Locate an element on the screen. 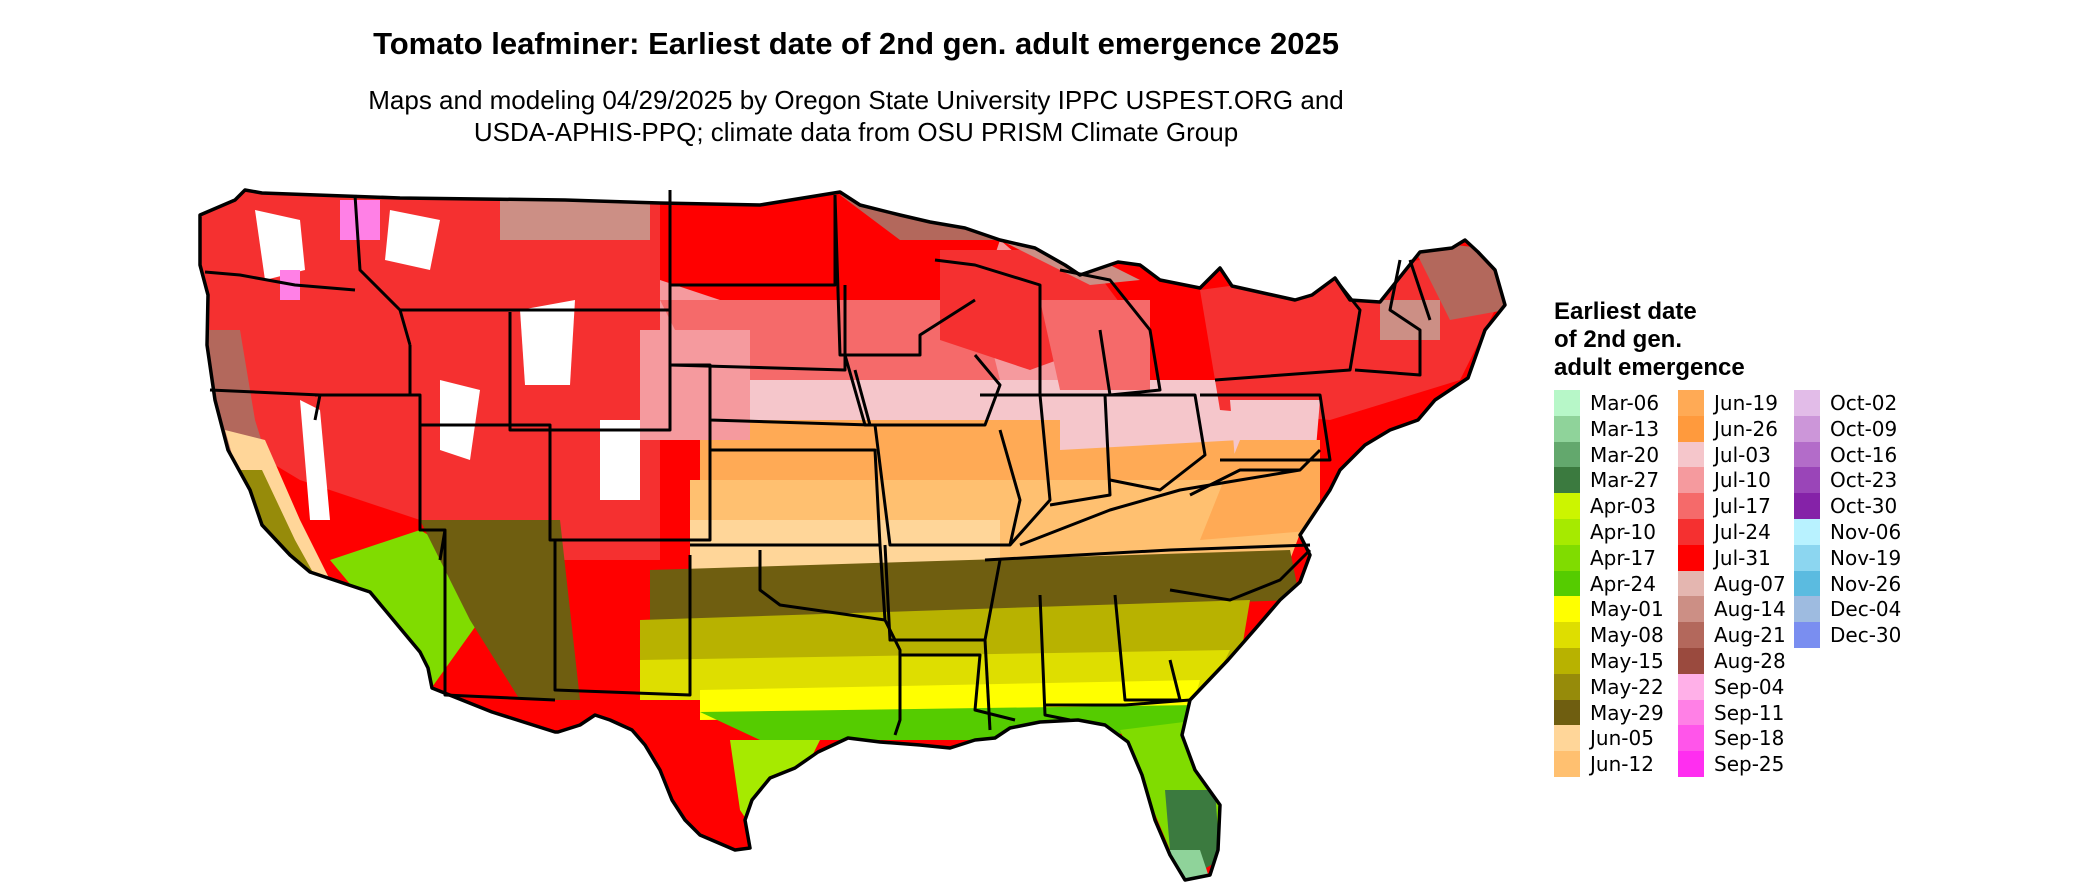  legend-label: Aug-28 is located at coordinates (1750, 660).